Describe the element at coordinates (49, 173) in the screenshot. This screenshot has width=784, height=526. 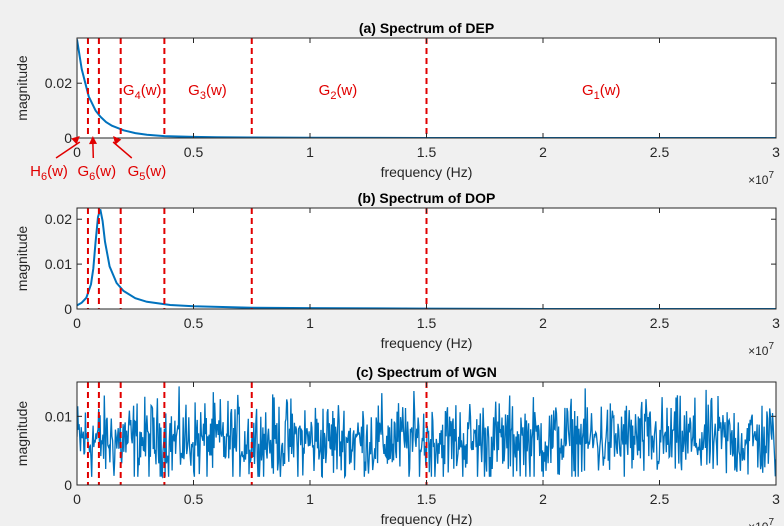
I see `annotation-label: H6(w)` at that location.